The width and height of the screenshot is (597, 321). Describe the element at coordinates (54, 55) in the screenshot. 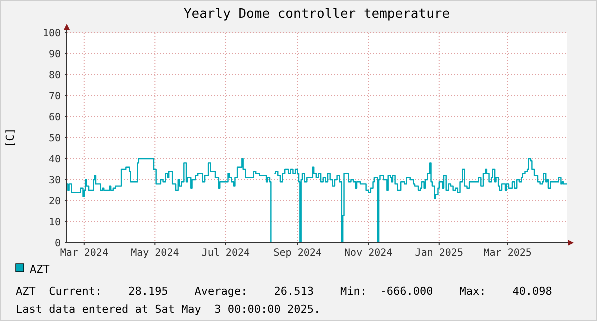

I see `y-tick-label: 90` at that location.